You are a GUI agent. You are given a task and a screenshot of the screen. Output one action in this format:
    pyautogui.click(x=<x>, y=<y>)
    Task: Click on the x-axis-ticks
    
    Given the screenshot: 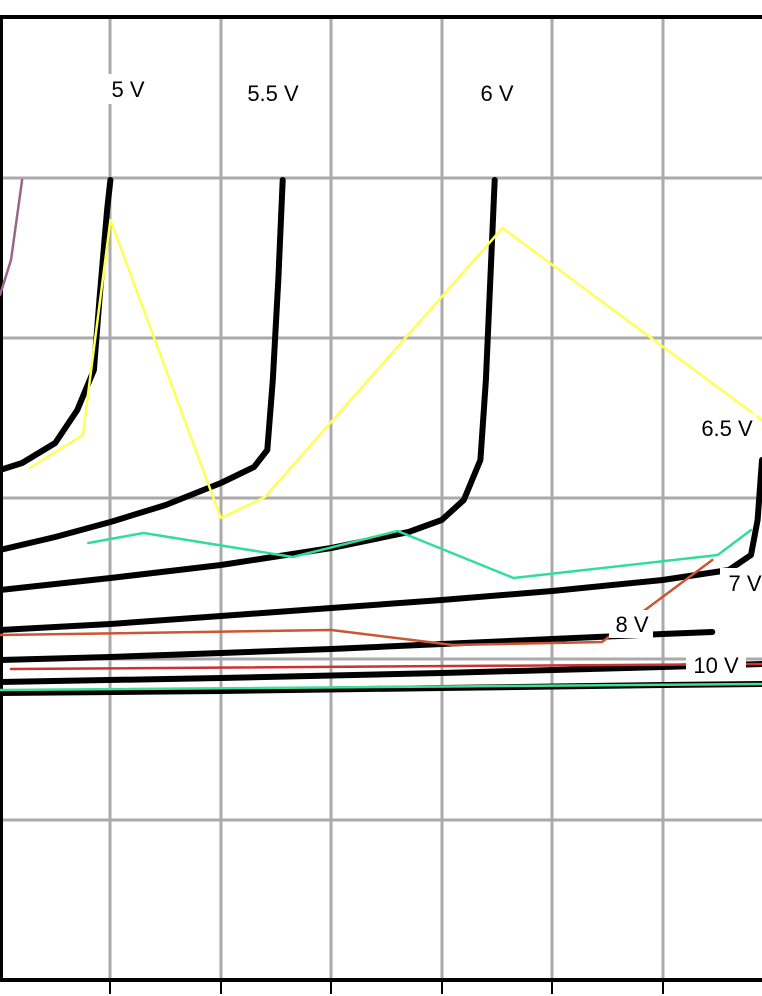 What is the action you would take?
    pyautogui.click(x=386, y=987)
    